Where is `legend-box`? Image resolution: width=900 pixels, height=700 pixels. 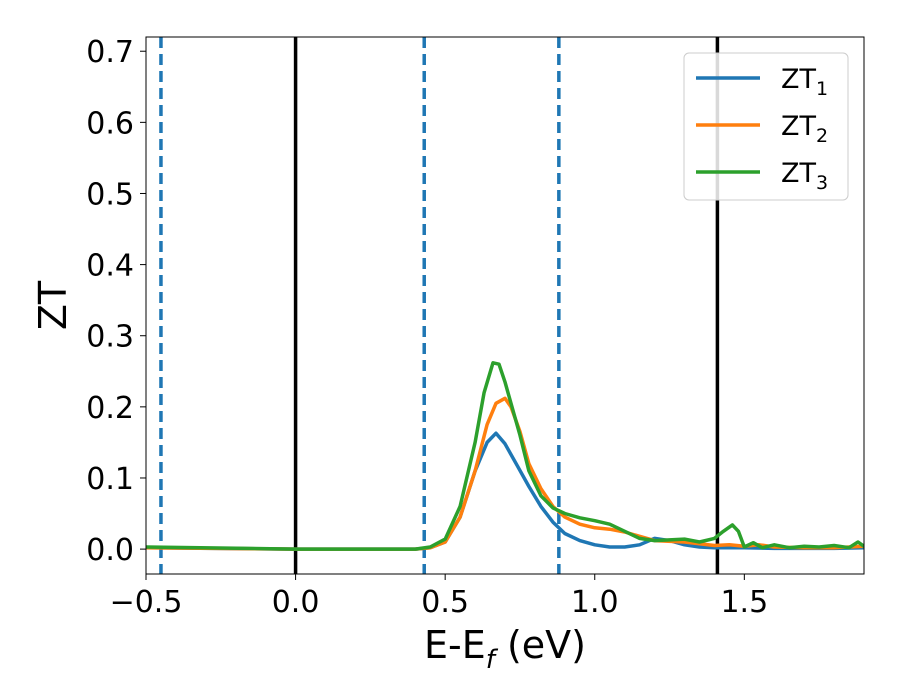 legend-box is located at coordinates (766, 126).